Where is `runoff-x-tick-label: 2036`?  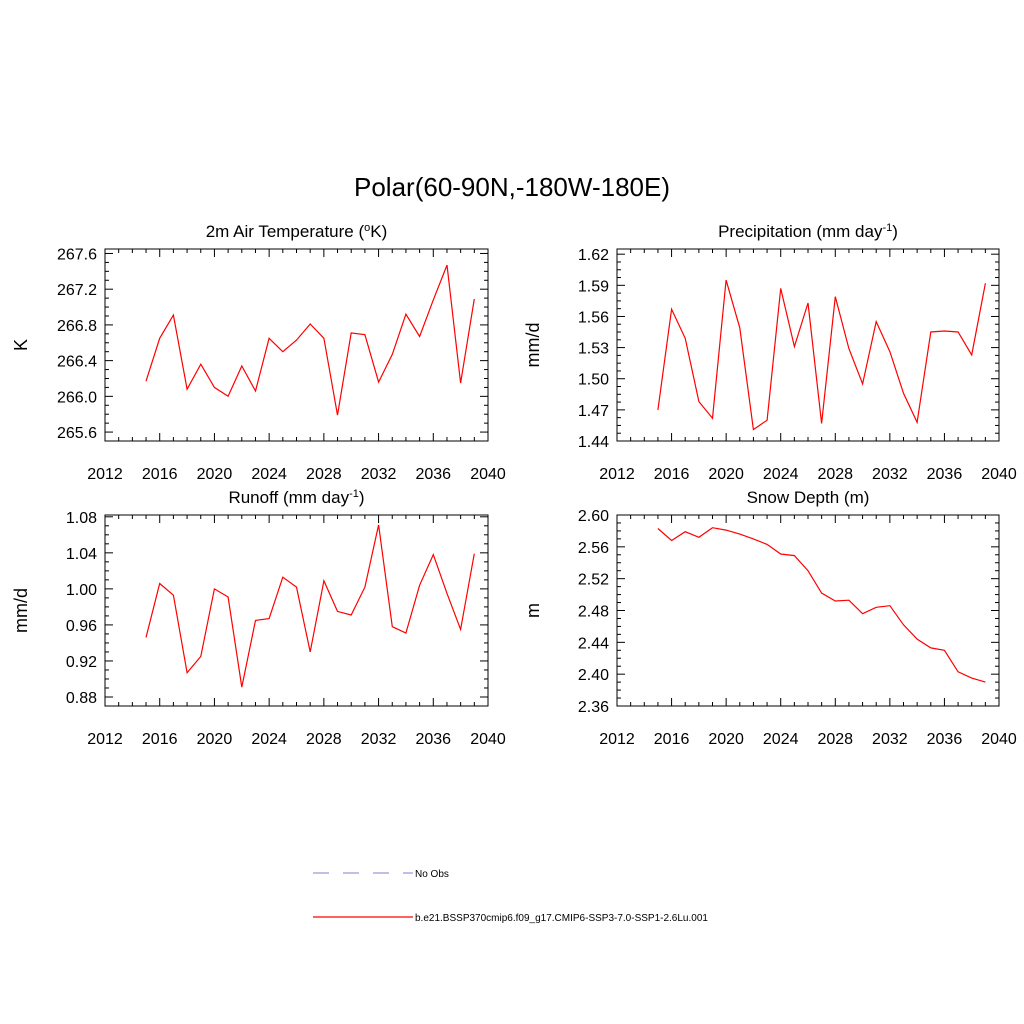 runoff-x-tick-label: 2036 is located at coordinates (433, 739).